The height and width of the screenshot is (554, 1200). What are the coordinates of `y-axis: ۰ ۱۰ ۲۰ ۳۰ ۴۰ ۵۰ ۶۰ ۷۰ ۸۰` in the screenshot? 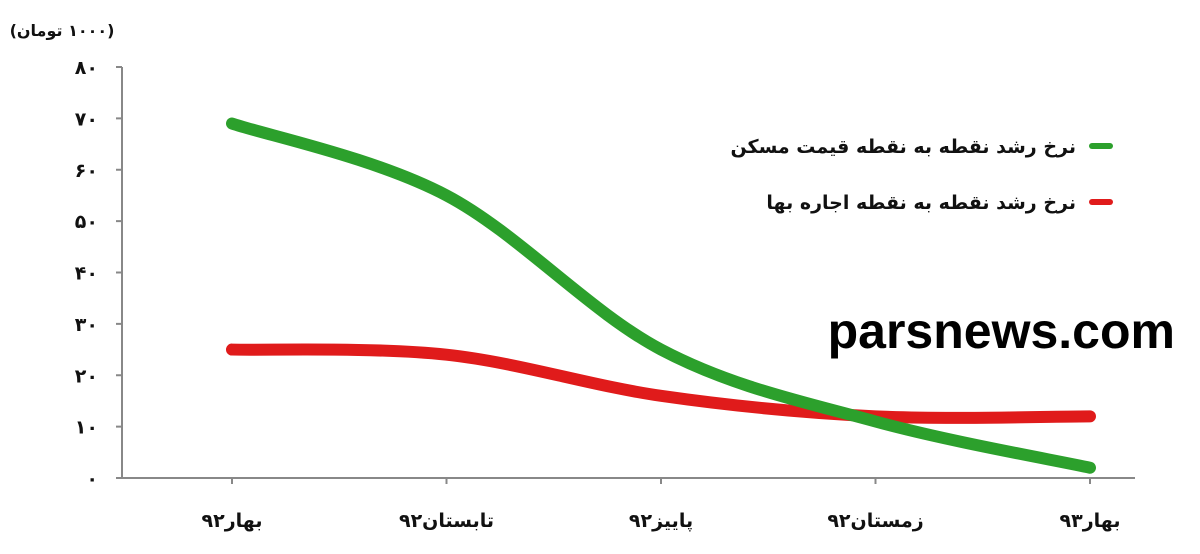 It's located at (99, 273).